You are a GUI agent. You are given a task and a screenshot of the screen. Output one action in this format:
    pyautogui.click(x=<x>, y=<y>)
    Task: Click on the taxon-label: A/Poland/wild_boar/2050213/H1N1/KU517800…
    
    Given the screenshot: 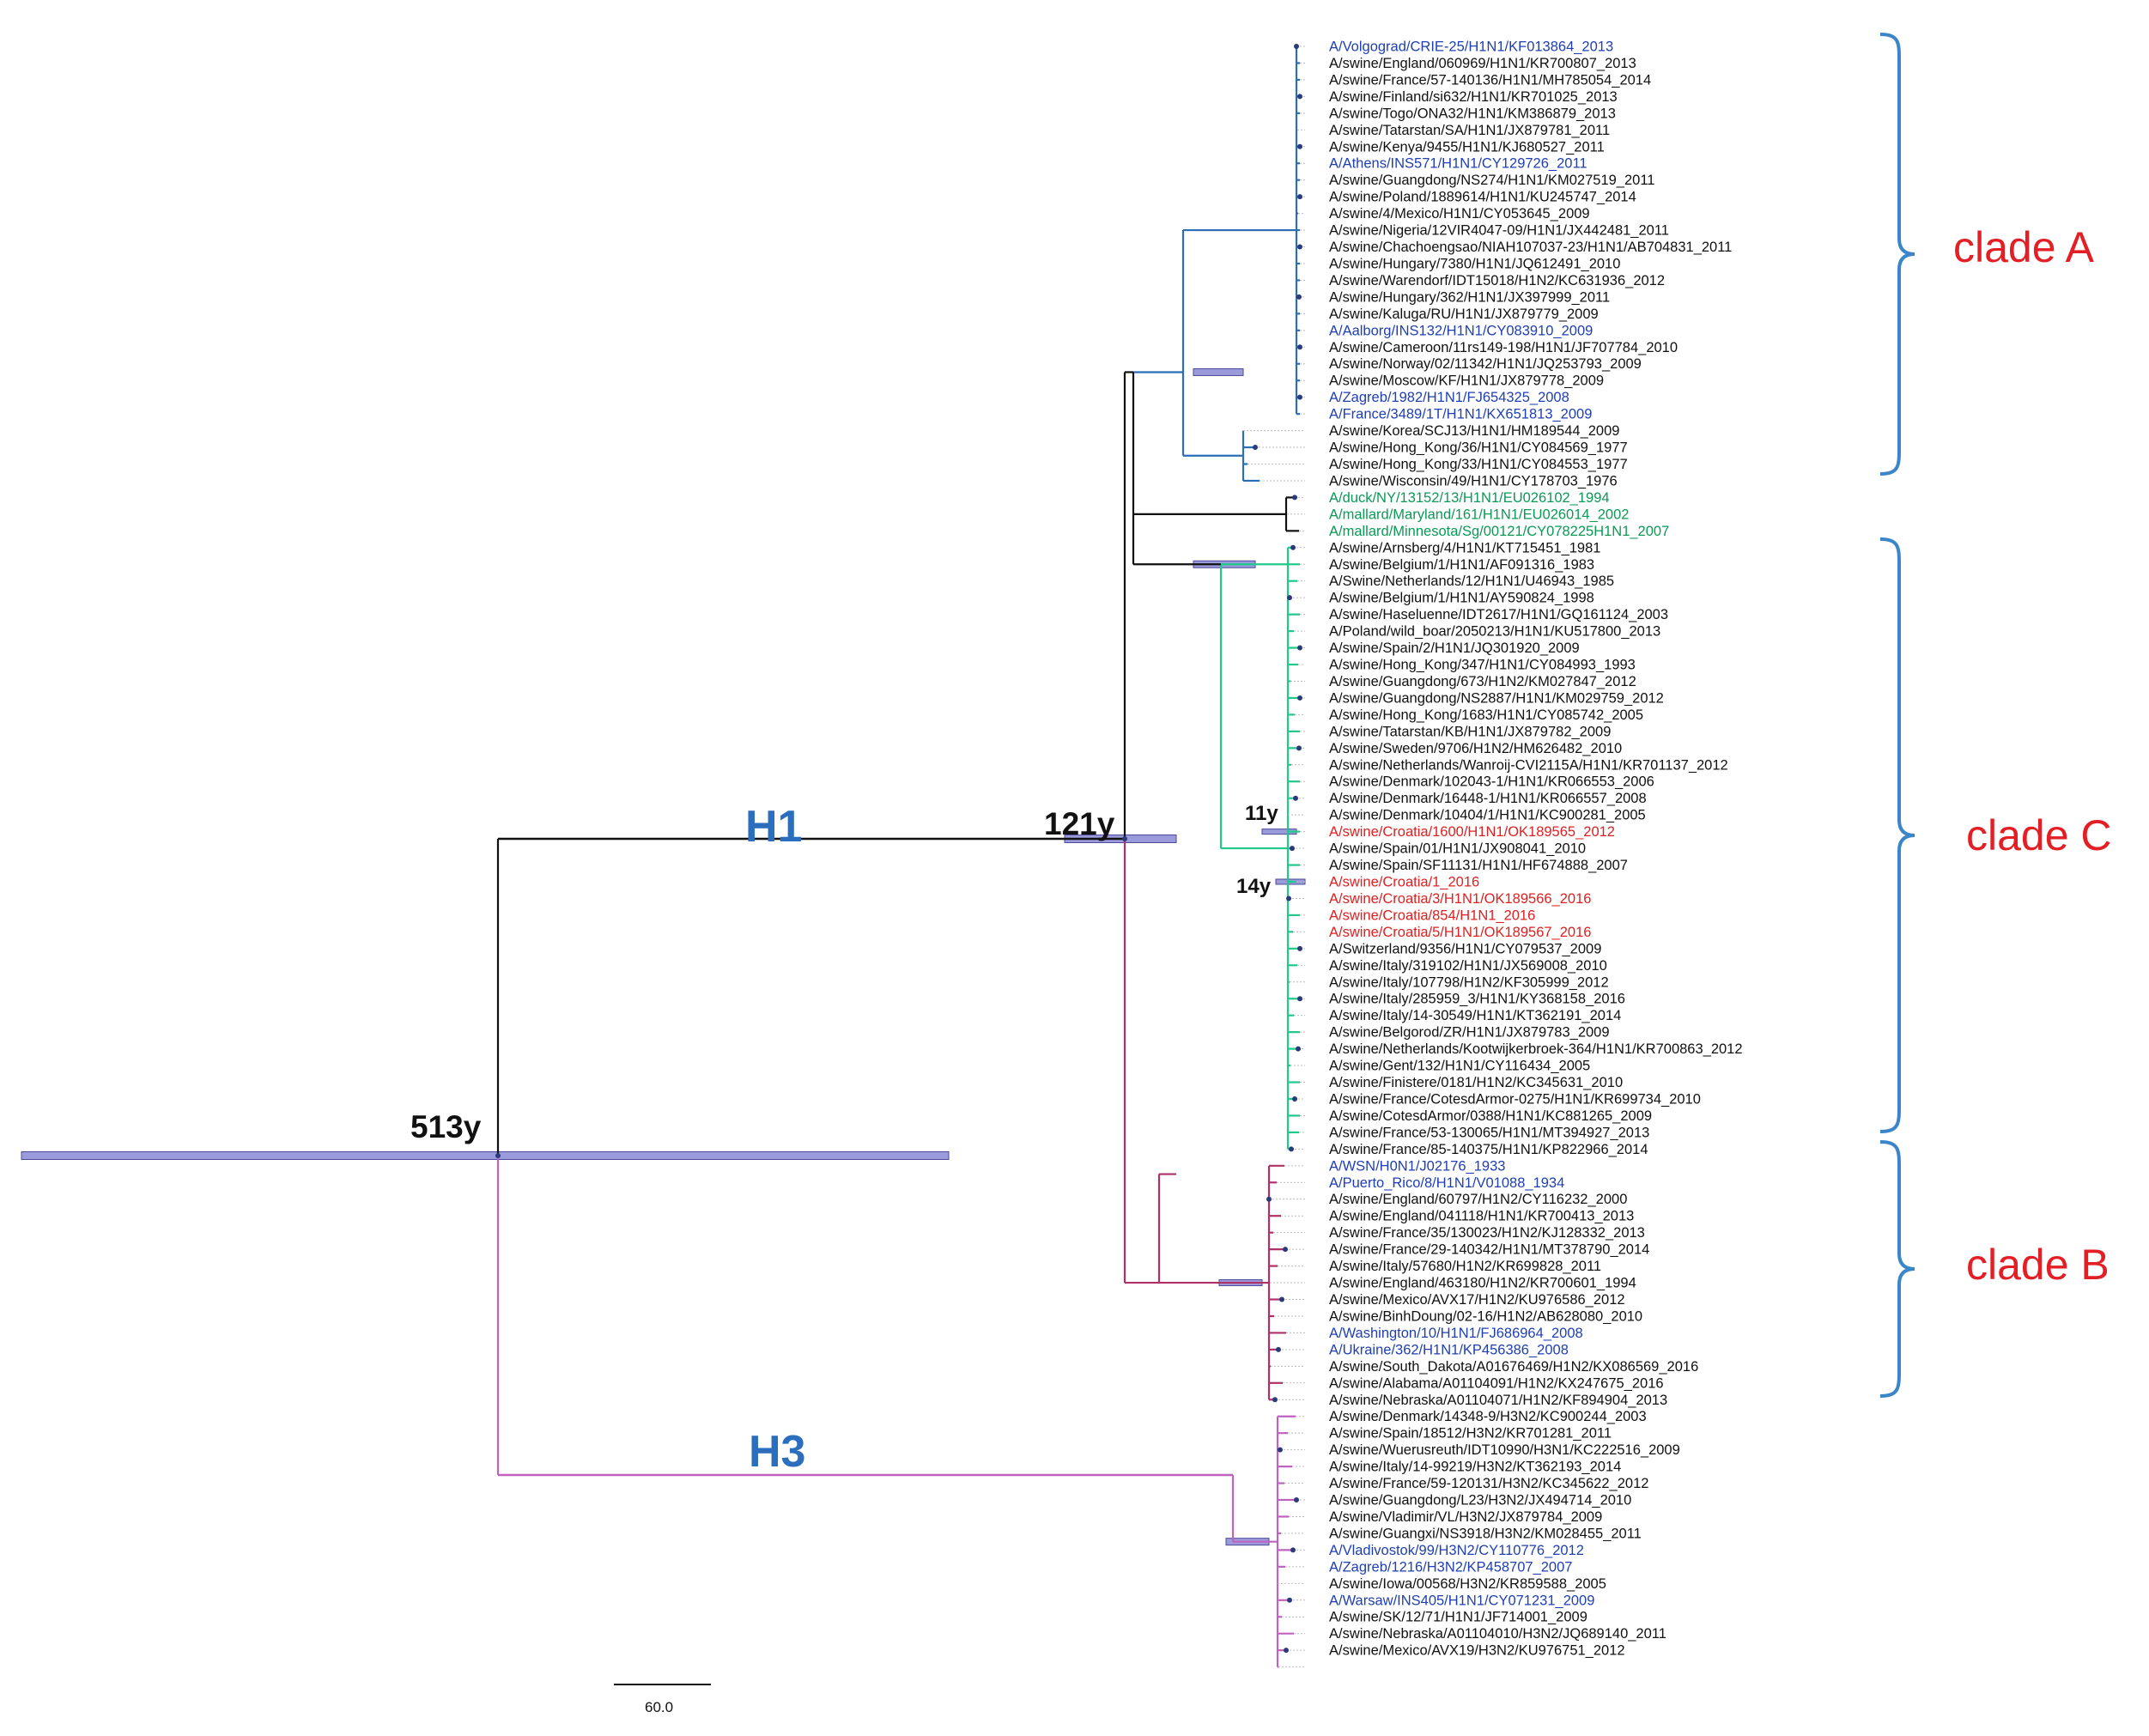 What is the action you would take?
    pyautogui.click(x=1494, y=632)
    